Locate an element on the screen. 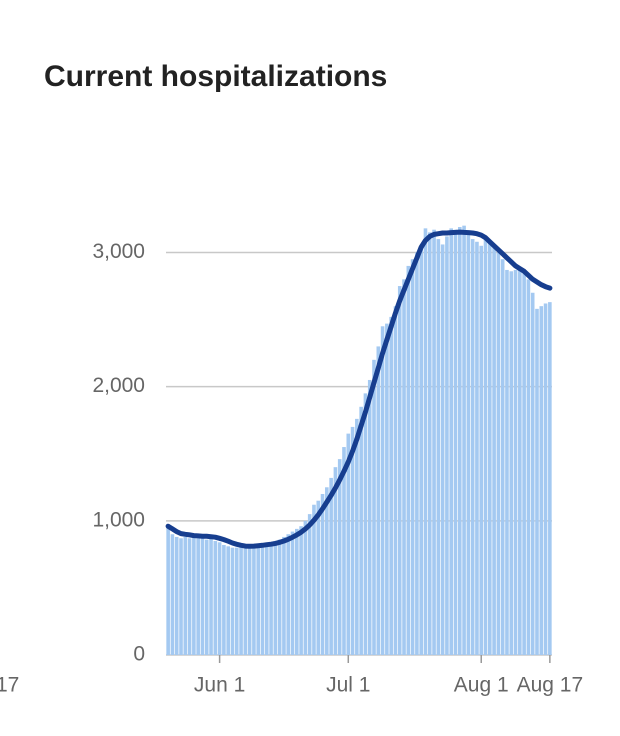 Image resolution: width=620 pixels, height=736 pixels. y-tick-label: 0 is located at coordinates (139, 654).